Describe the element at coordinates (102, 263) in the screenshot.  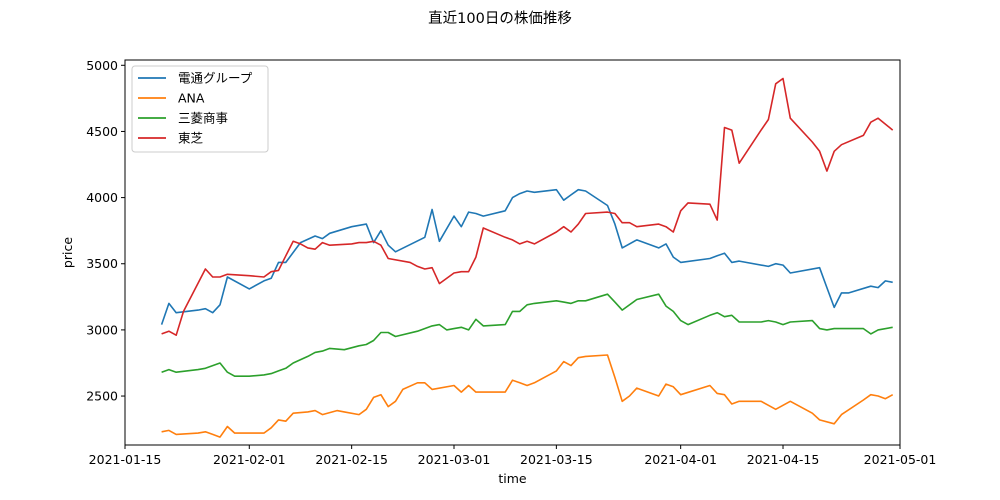
I see `y-tick-label: 3500` at that location.